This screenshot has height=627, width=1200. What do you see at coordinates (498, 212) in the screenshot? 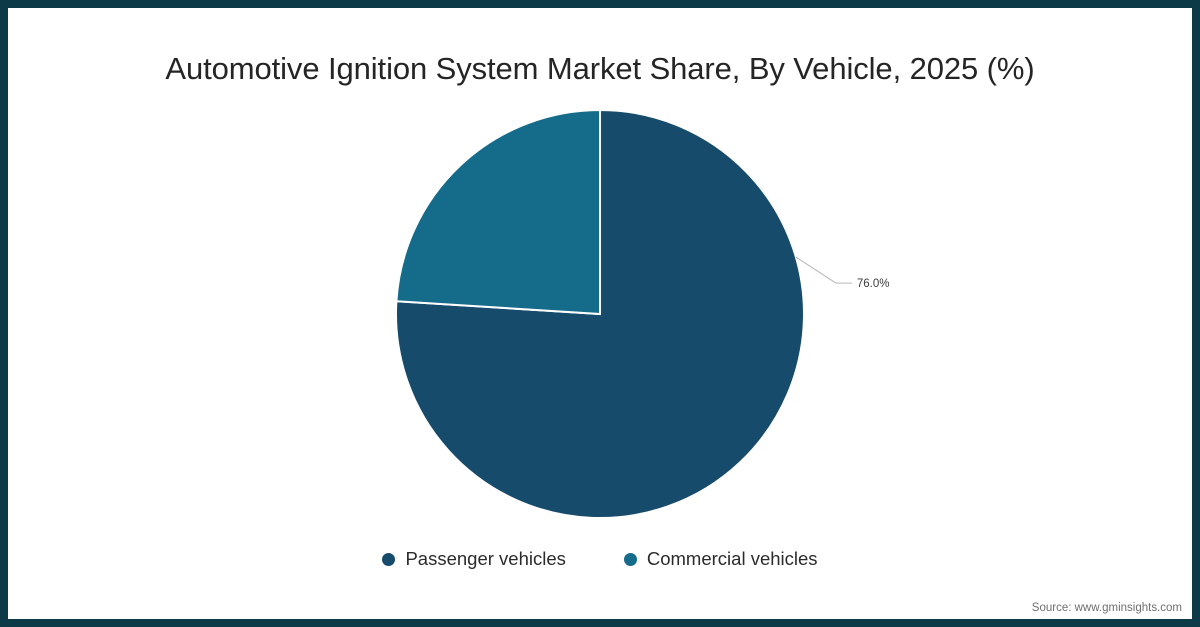
I see `pie-slice-commercial-vehicles` at bounding box center [498, 212].